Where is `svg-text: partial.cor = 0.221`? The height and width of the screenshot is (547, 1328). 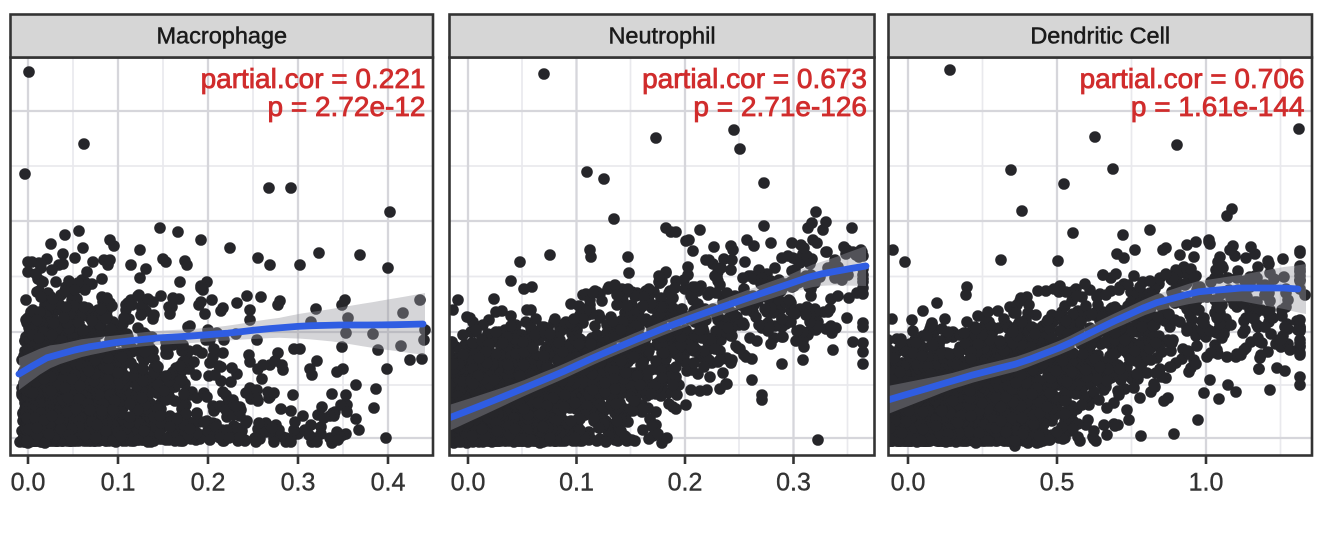
svg-text: partial.cor = 0.221 is located at coordinates (313, 78).